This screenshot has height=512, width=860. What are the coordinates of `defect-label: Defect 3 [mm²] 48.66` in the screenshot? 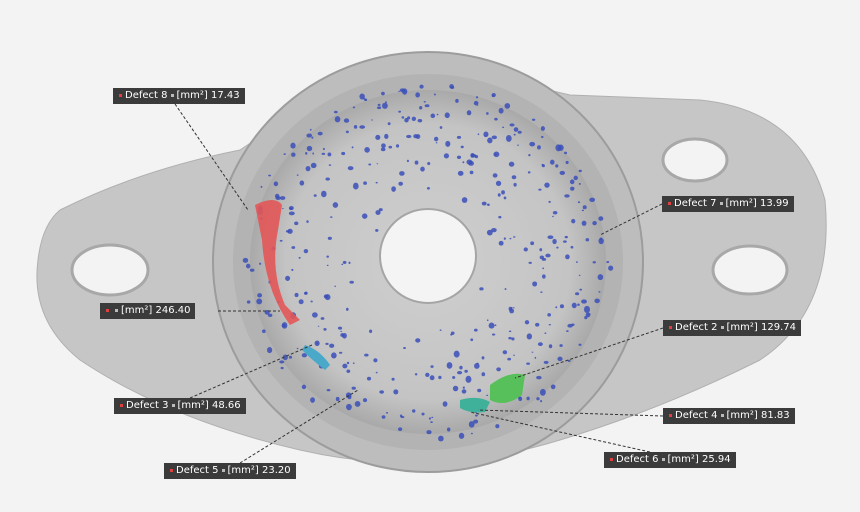 It's located at (180, 406).